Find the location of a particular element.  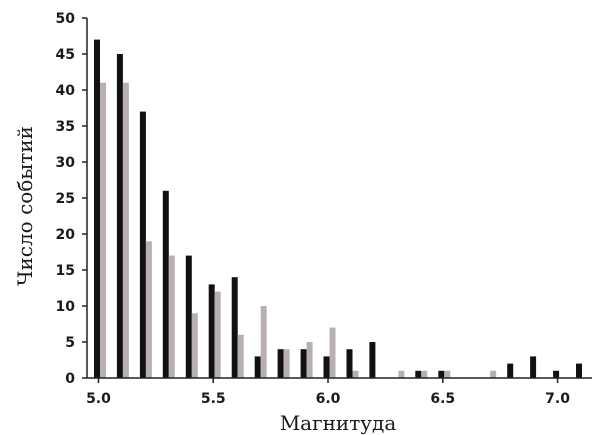

y-axis-title: Число событий is located at coordinates (25, 206).